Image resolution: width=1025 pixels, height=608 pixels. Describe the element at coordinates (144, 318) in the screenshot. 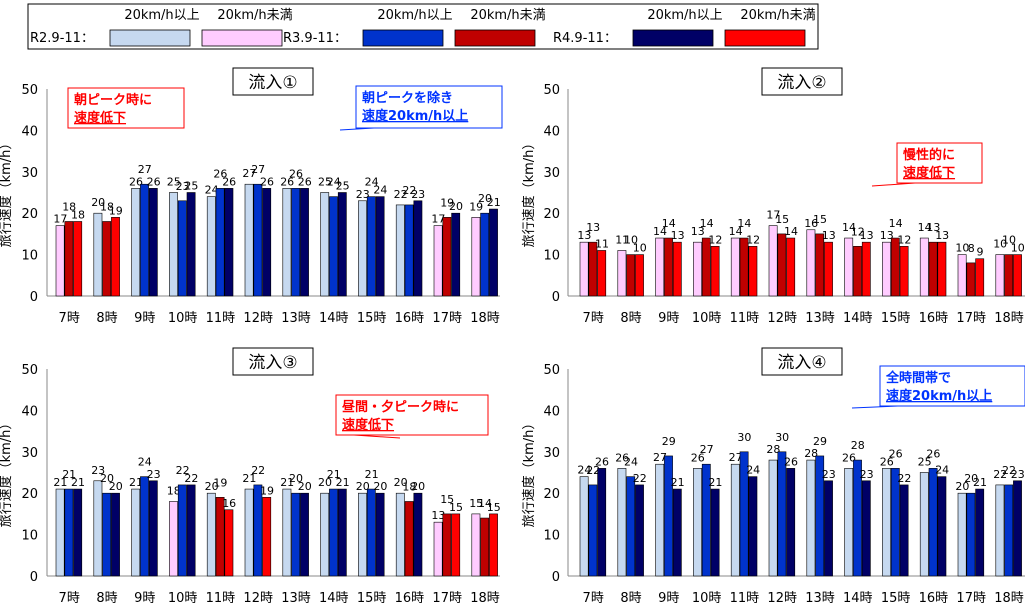

I see `x-tick-label: 9時` at that location.